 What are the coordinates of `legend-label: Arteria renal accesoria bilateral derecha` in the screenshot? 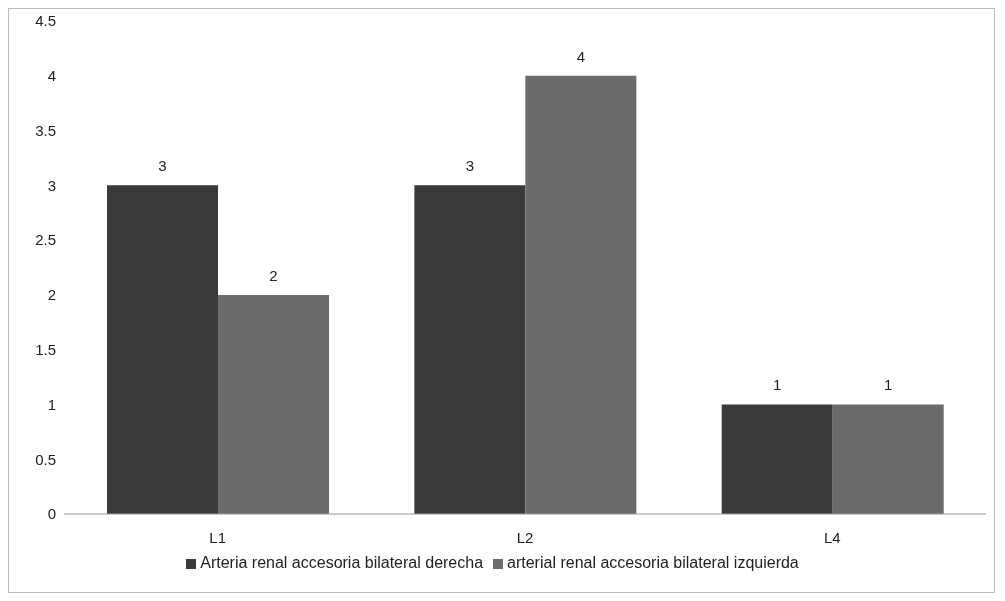 It's located at (342, 562).